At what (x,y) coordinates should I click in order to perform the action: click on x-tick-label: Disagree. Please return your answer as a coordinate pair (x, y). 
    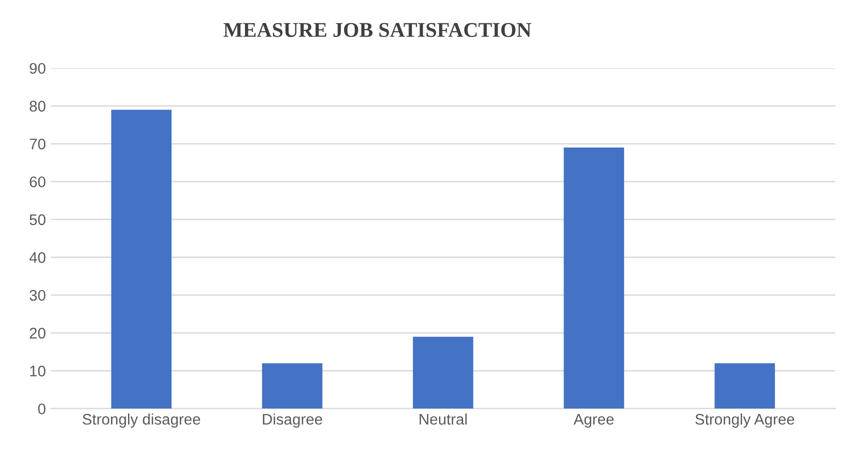
    Looking at the image, I should click on (292, 420).